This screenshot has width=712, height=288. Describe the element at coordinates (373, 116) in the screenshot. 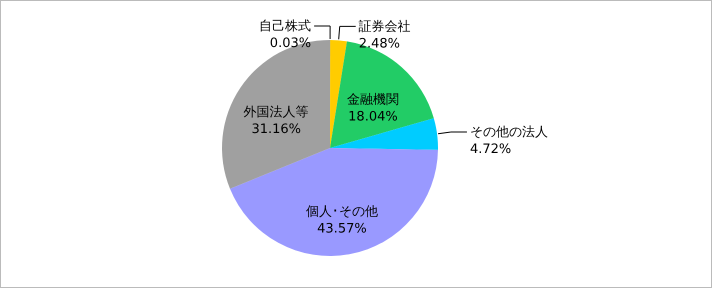

I see `data-label: 18.04%` at that location.